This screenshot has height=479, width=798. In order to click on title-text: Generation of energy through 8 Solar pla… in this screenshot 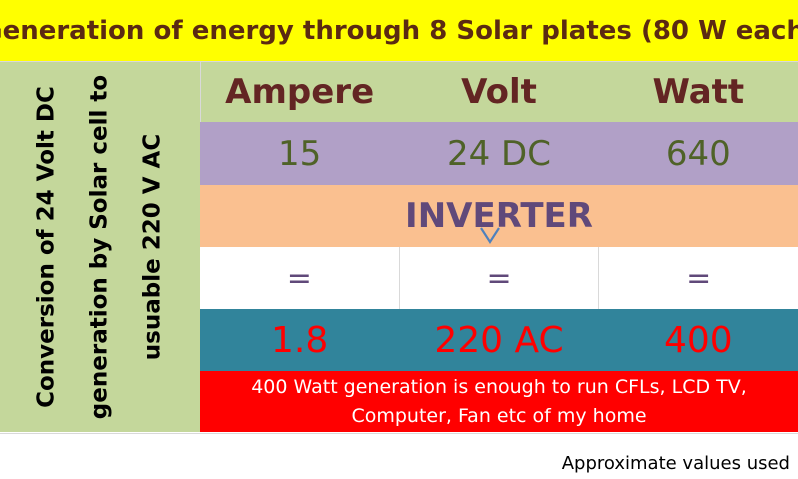, I will do `click(399, 30)`.